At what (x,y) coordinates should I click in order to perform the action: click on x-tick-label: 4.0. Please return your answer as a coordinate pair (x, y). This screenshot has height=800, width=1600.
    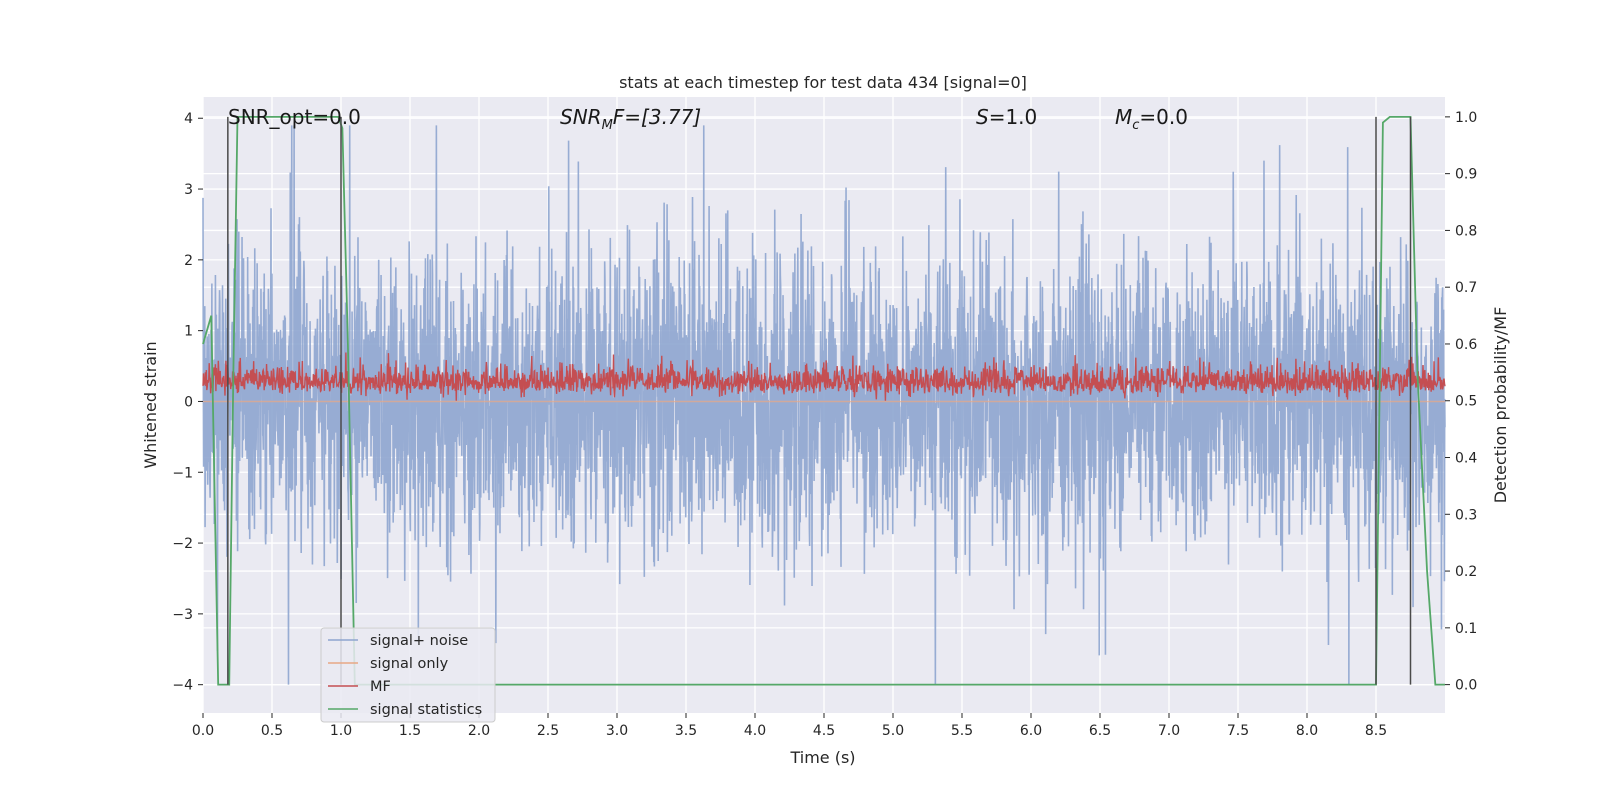
    Looking at the image, I should click on (755, 731).